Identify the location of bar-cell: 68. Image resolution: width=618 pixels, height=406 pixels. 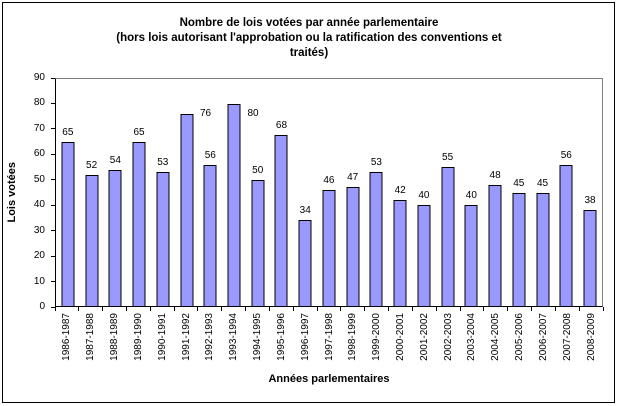
(282, 192).